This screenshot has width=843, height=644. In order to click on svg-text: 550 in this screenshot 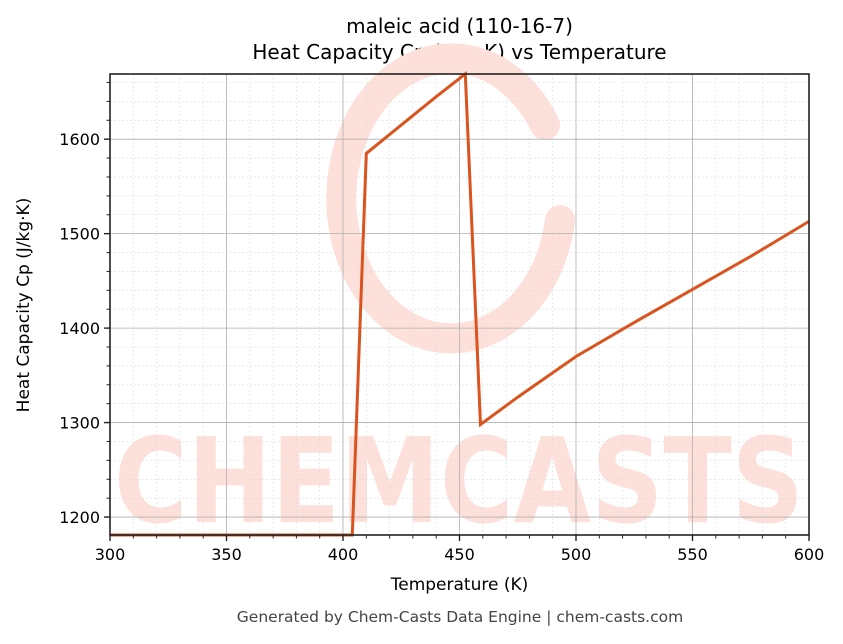, I will do `click(692, 554)`.